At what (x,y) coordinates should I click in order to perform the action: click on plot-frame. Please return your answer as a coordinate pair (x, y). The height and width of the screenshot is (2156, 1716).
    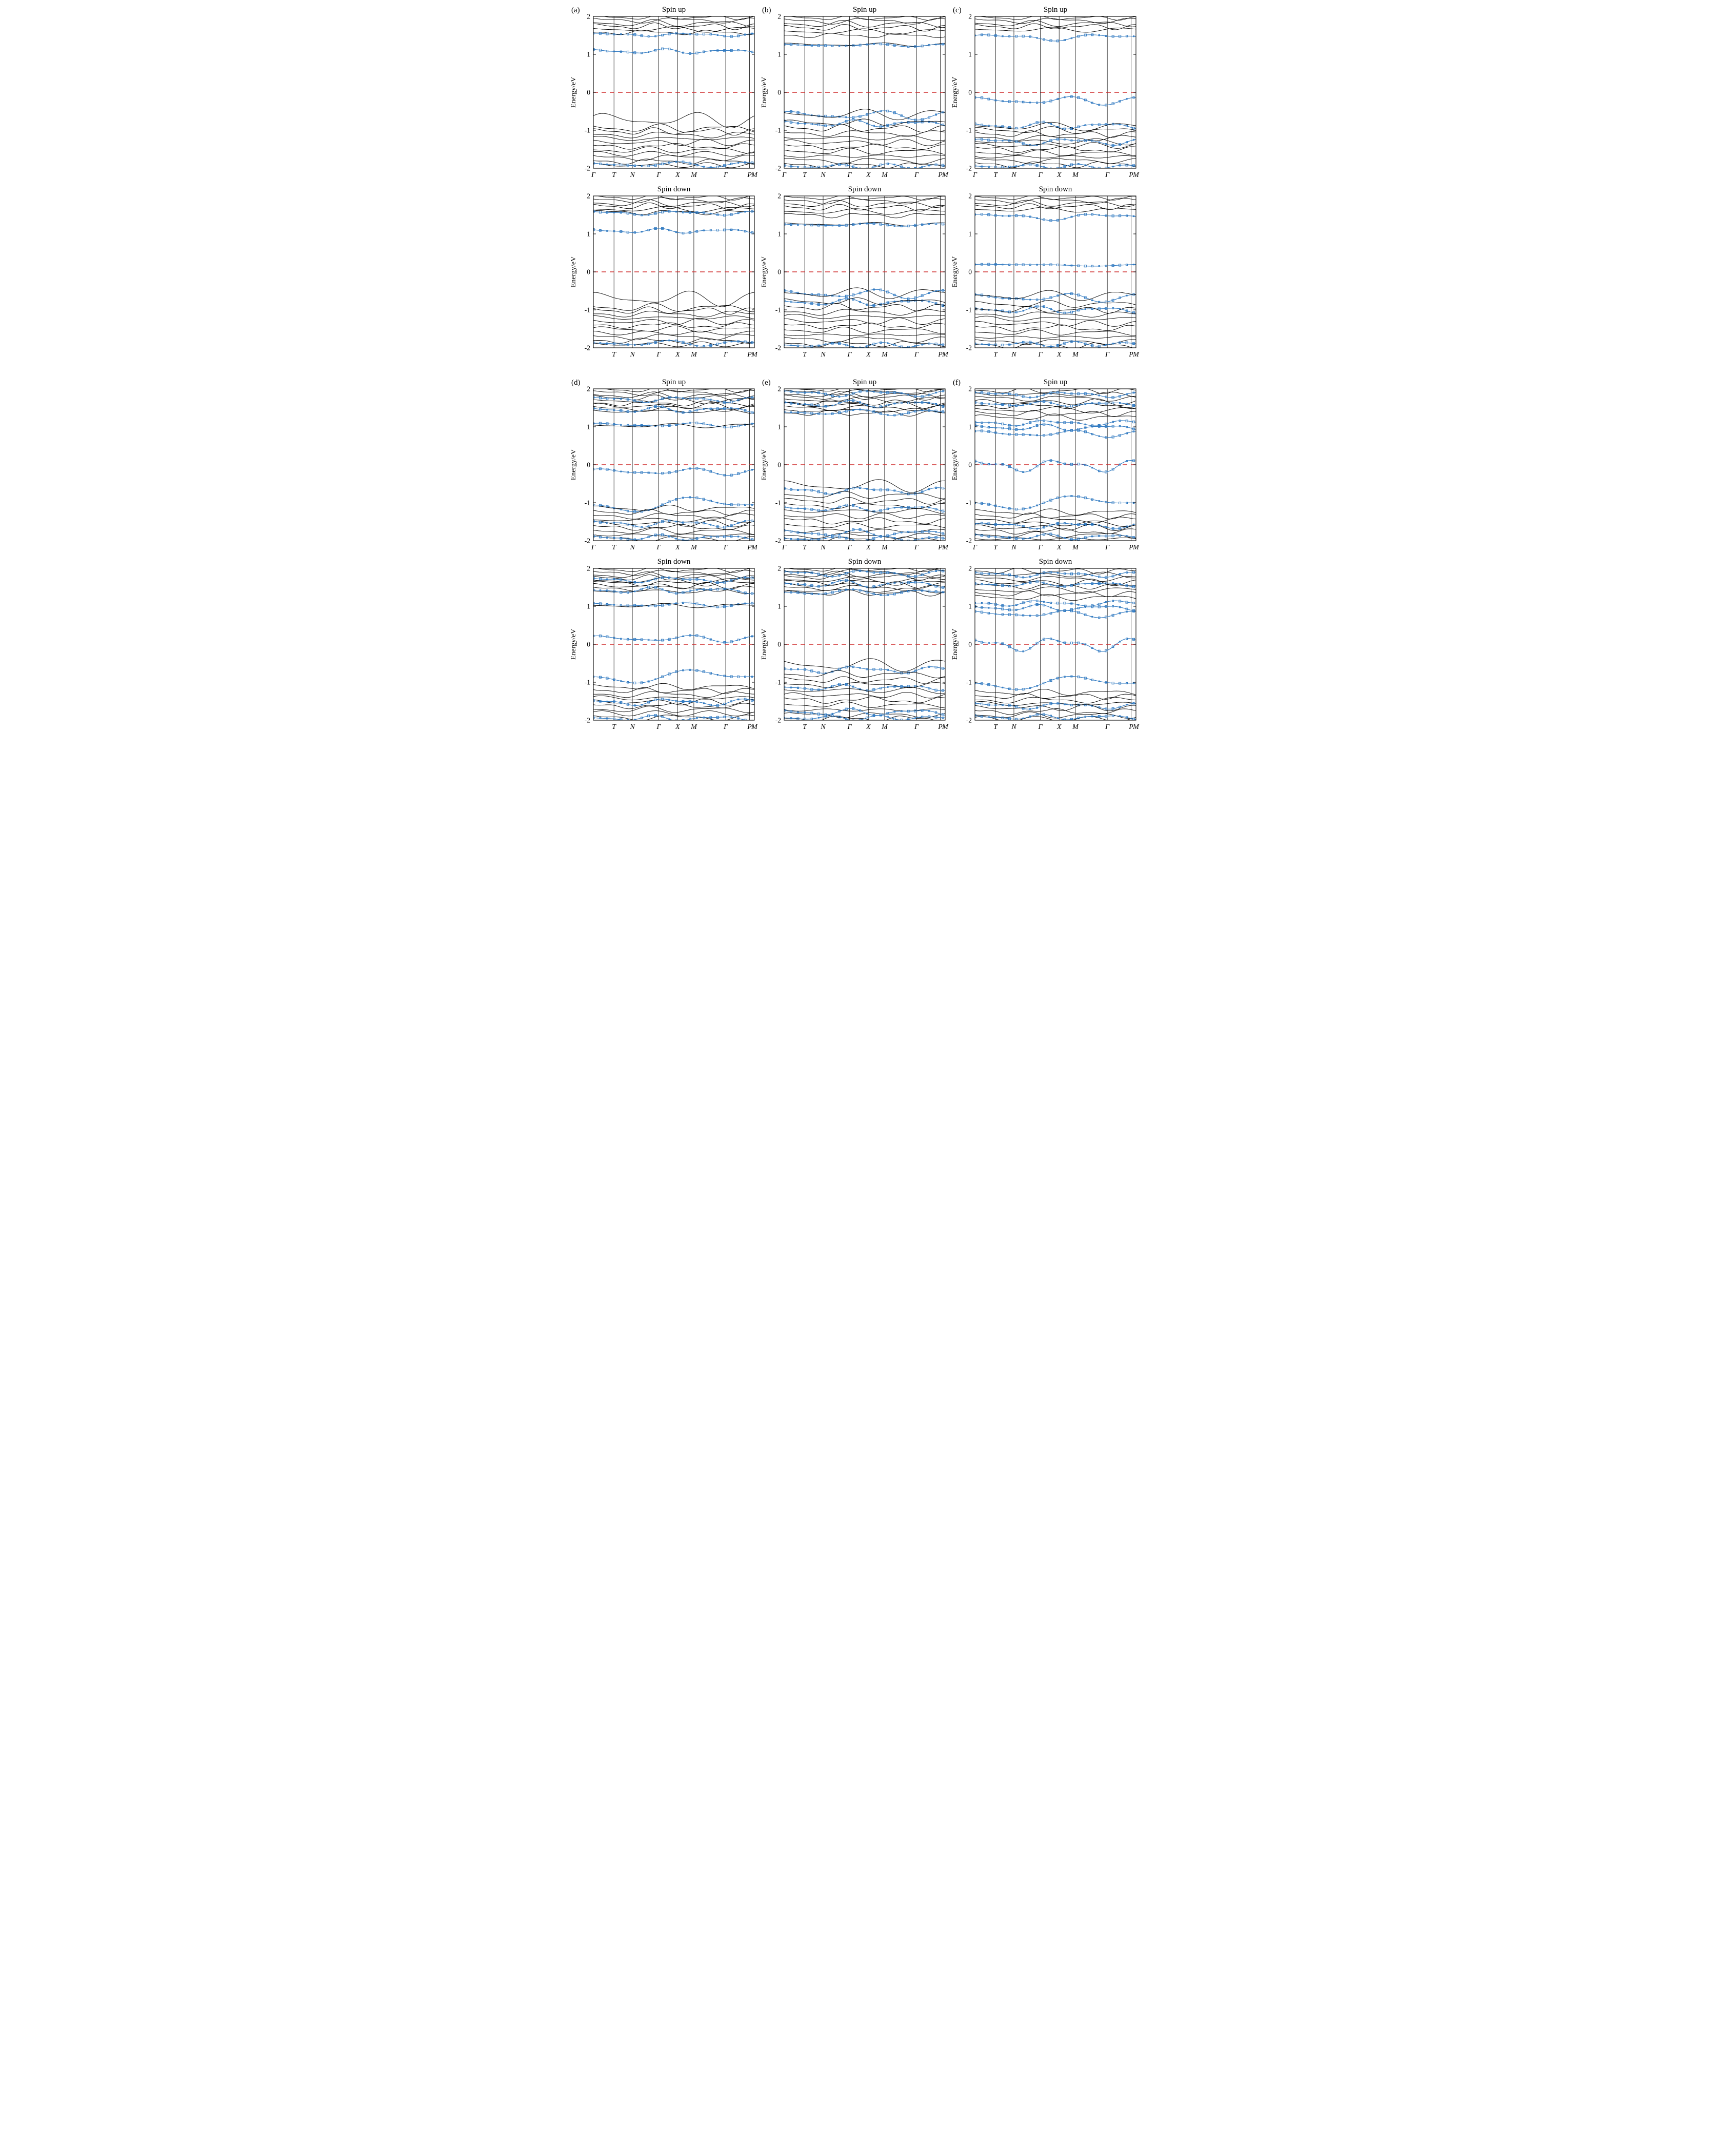
    Looking at the image, I should click on (674, 271).